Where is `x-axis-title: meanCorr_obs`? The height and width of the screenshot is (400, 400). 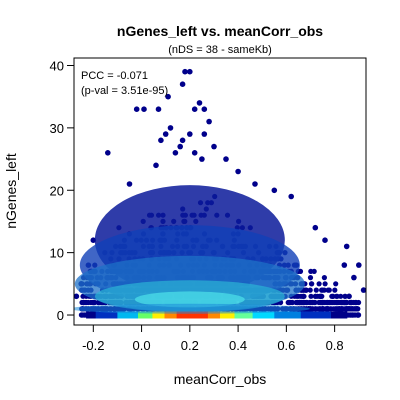 x-axis-title: meanCorr_obs is located at coordinates (220, 379).